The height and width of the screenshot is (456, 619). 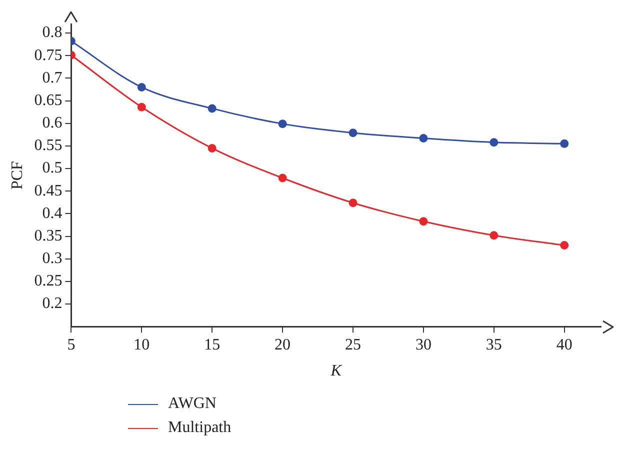 What do you see at coordinates (71, 345) in the screenshot?
I see `x-tick-label: 5` at bounding box center [71, 345].